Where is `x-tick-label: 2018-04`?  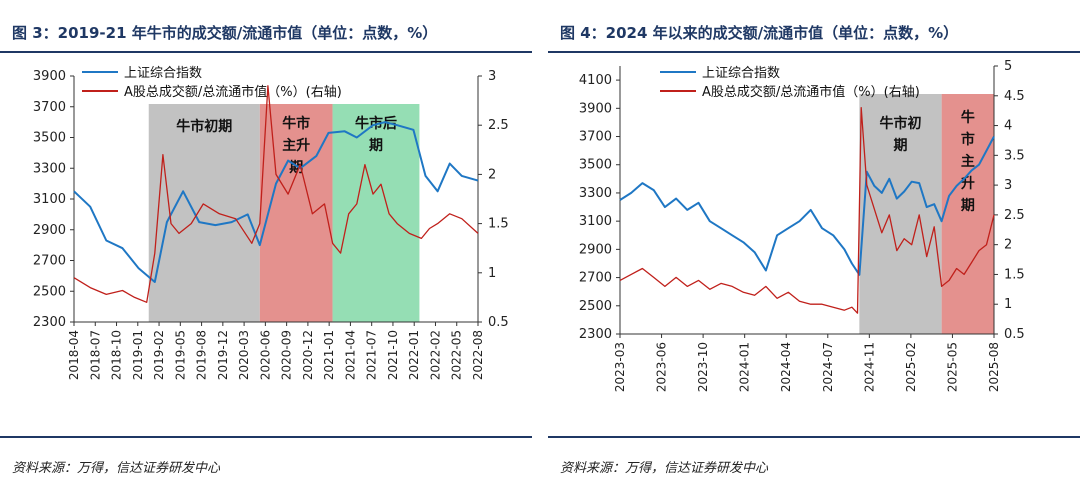 x-tick-label: 2018-04 is located at coordinates (74, 355).